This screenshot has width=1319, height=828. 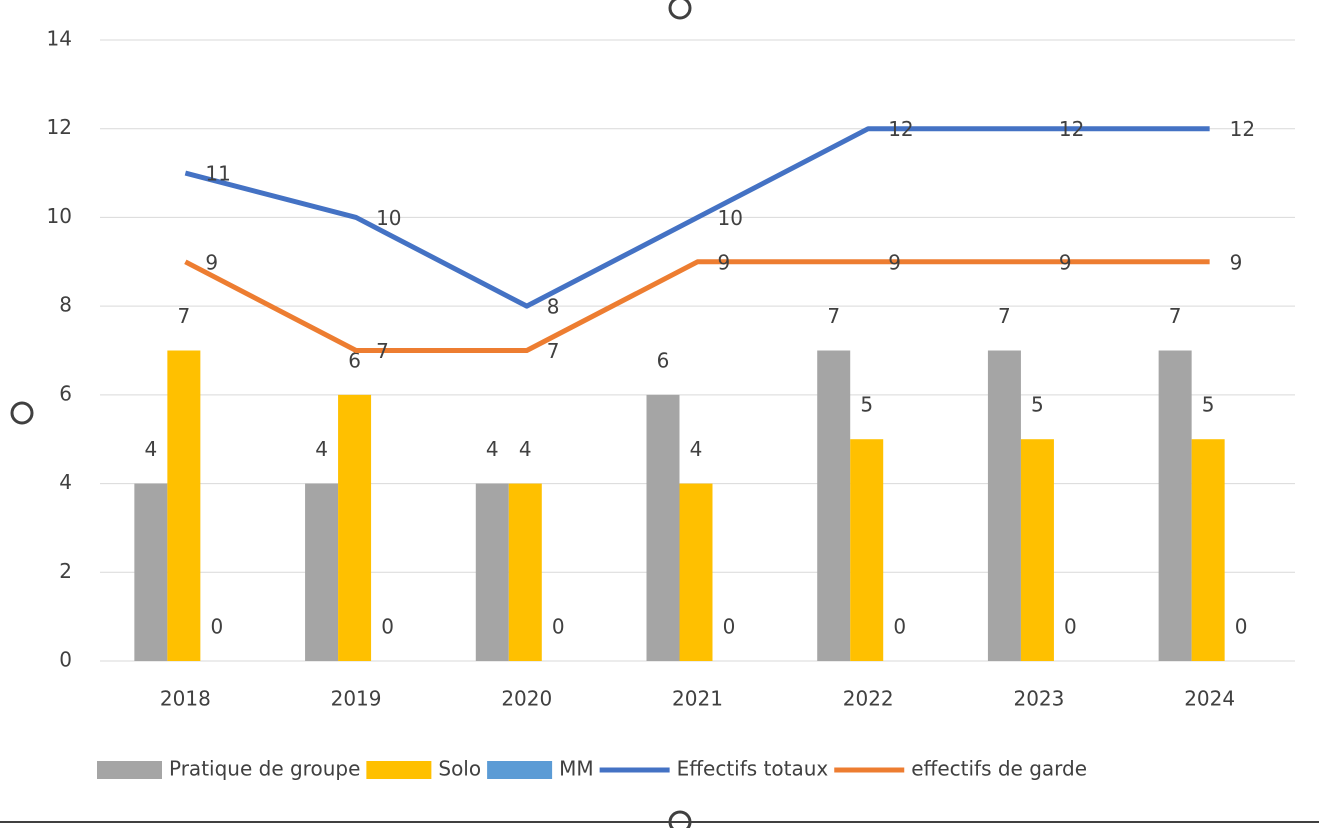 I want to click on legend-label: MM, so click(x=576, y=769).